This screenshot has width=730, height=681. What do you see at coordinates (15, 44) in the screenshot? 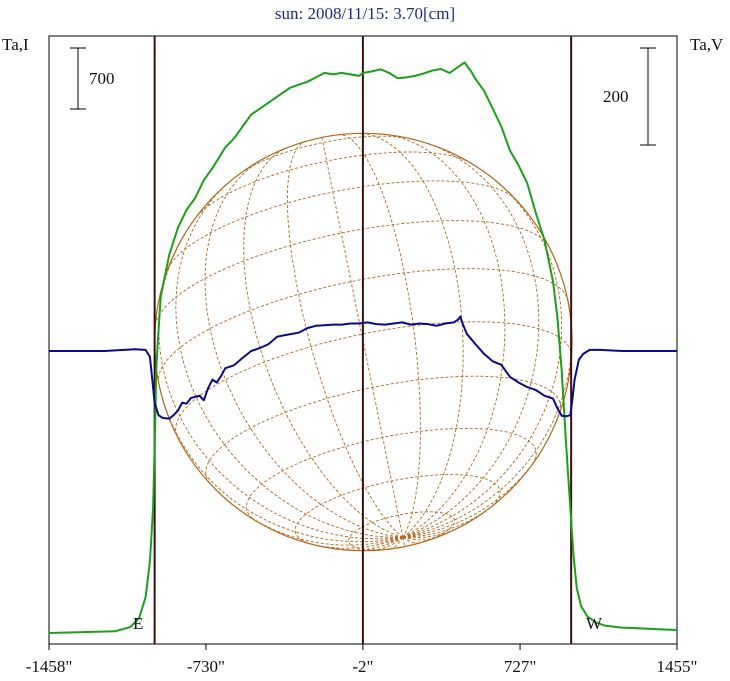
I see `left-axis-label: Ta,I` at bounding box center [15, 44].